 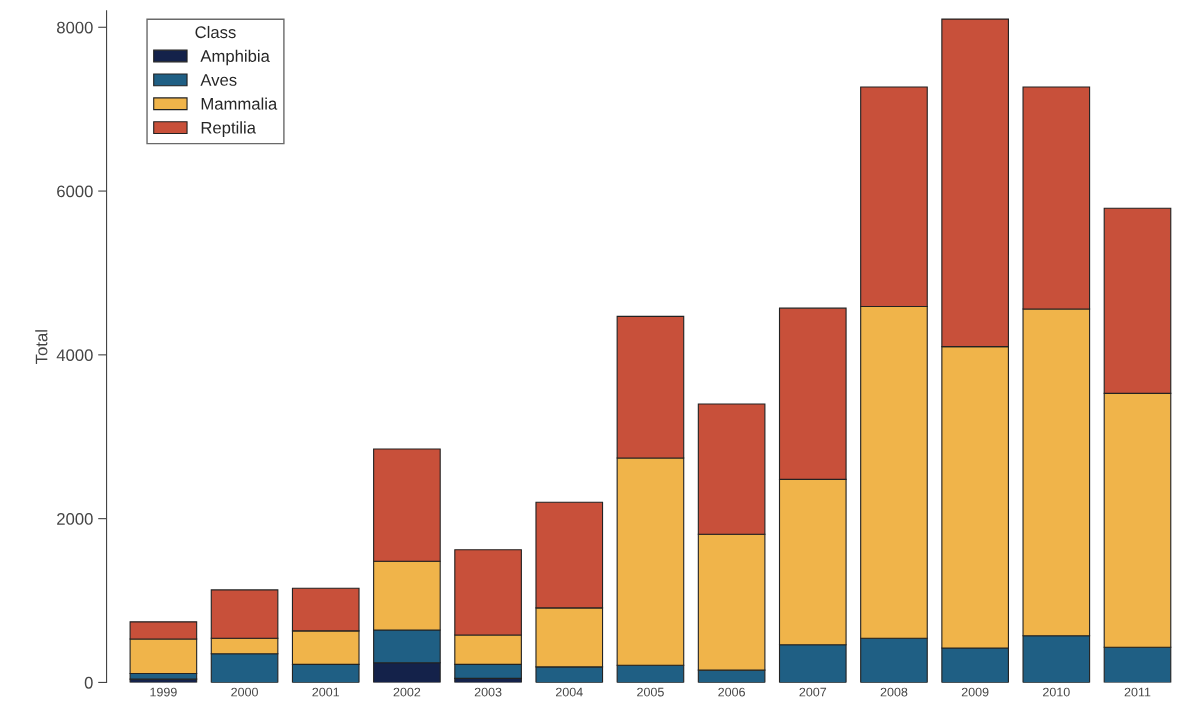 I want to click on y-tick-label: 0, so click(x=88, y=682).